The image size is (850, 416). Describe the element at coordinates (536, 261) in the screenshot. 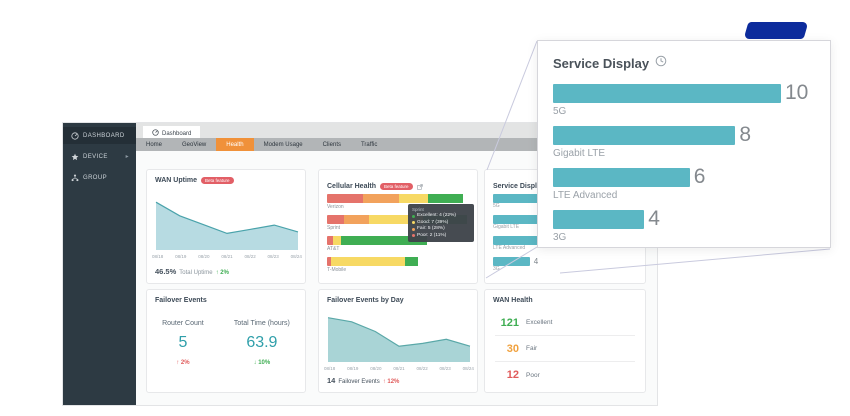

I see `bar-value: 4` at that location.